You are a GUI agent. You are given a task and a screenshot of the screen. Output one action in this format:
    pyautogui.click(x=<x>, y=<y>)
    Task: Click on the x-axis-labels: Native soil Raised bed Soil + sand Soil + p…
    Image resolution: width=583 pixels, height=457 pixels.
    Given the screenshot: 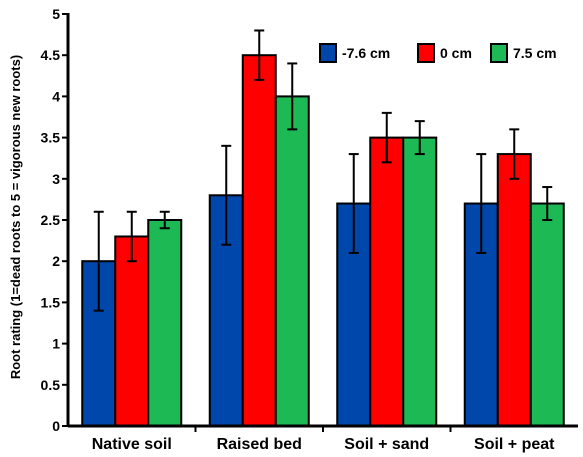 What is the action you would take?
    pyautogui.click(x=323, y=444)
    